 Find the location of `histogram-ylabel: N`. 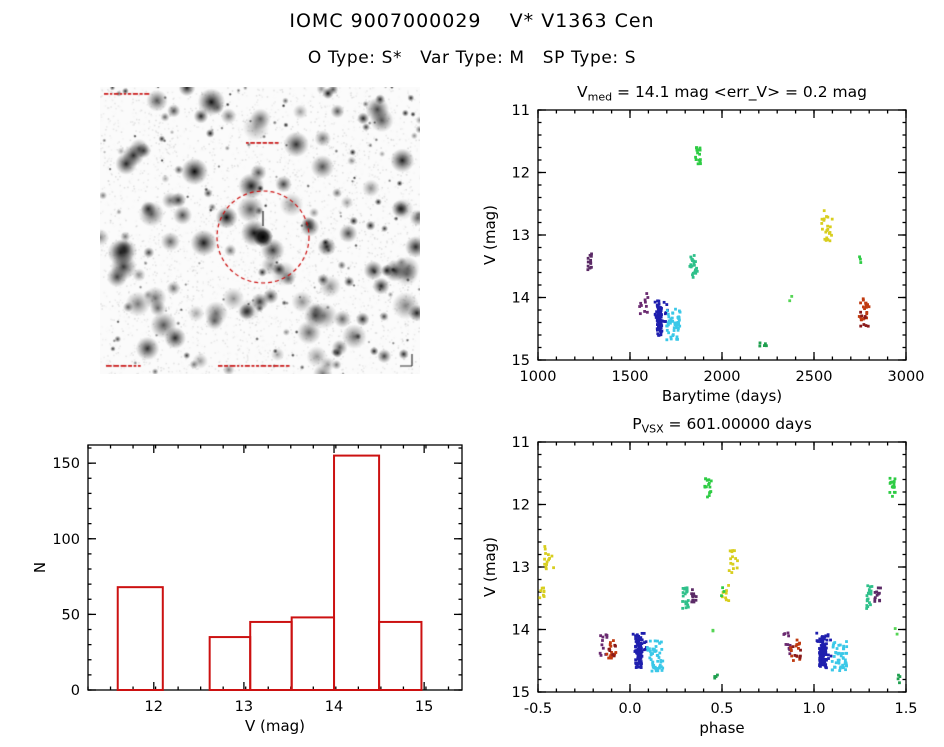

histogram-ylabel: N is located at coordinates (40, 567).